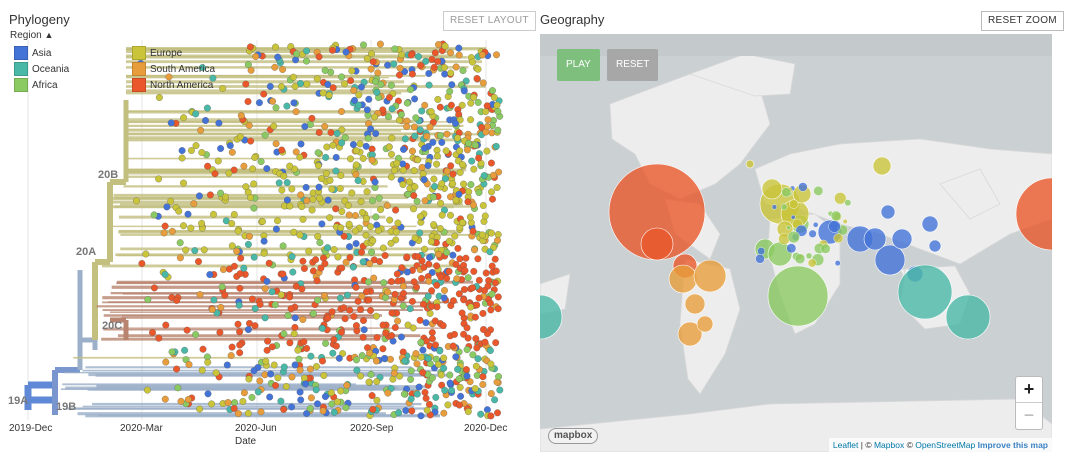 This screenshot has width=1080, height=461. Describe the element at coordinates (633, 65) in the screenshot. I see `reset-button: RESET` at that location.